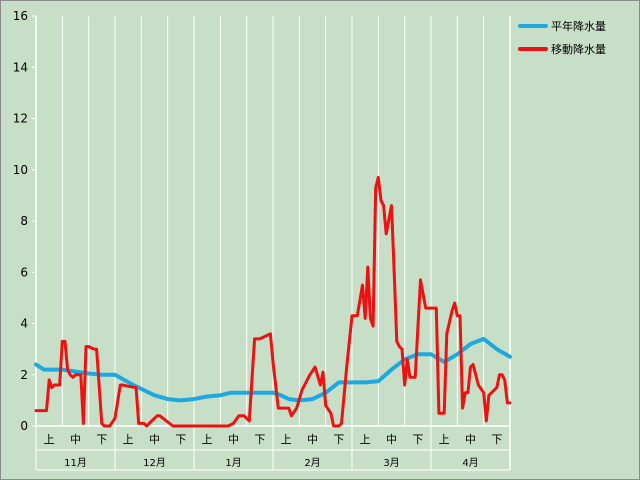 This screenshot has width=640, height=480. I want to click on y-tick-label: 12, so click(20, 119).